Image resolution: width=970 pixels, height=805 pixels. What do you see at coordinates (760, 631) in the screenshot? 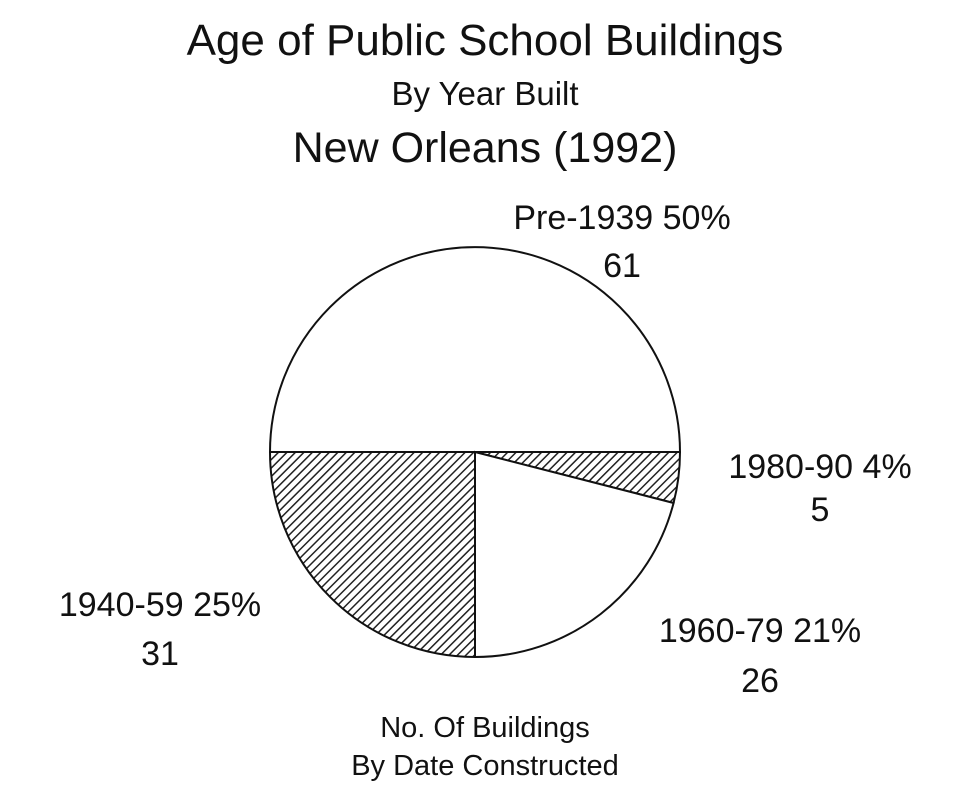
I see `slice-label: 1960-79 21%` at bounding box center [760, 631].